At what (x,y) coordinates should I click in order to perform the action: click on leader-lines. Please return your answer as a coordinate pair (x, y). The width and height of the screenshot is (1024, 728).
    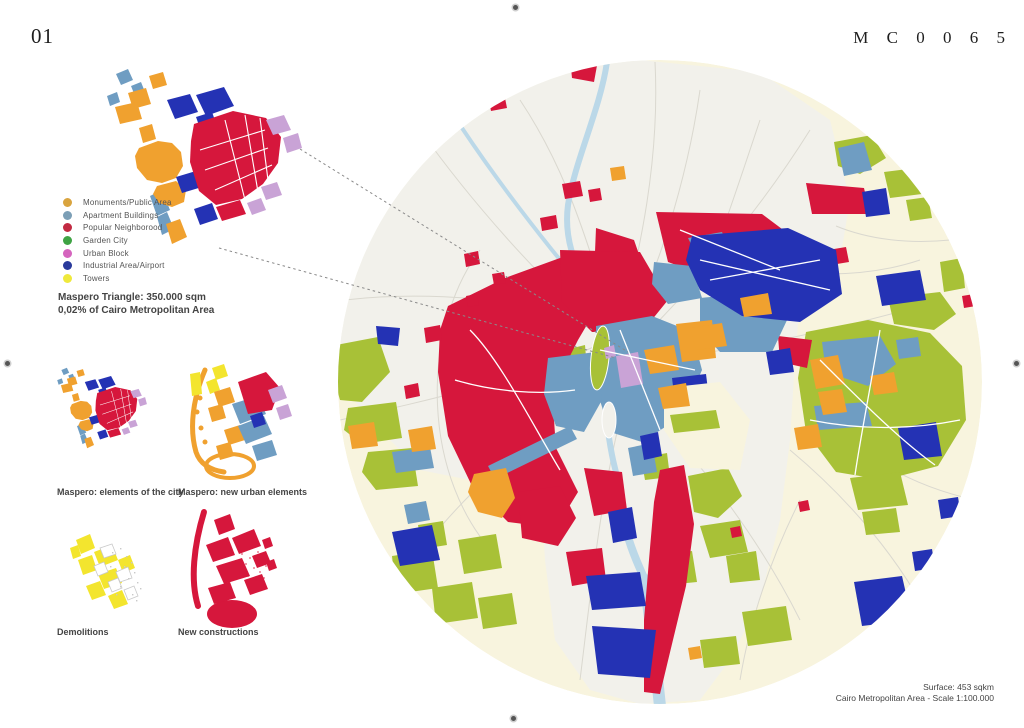
    Looking at the image, I should click on (423, 253).